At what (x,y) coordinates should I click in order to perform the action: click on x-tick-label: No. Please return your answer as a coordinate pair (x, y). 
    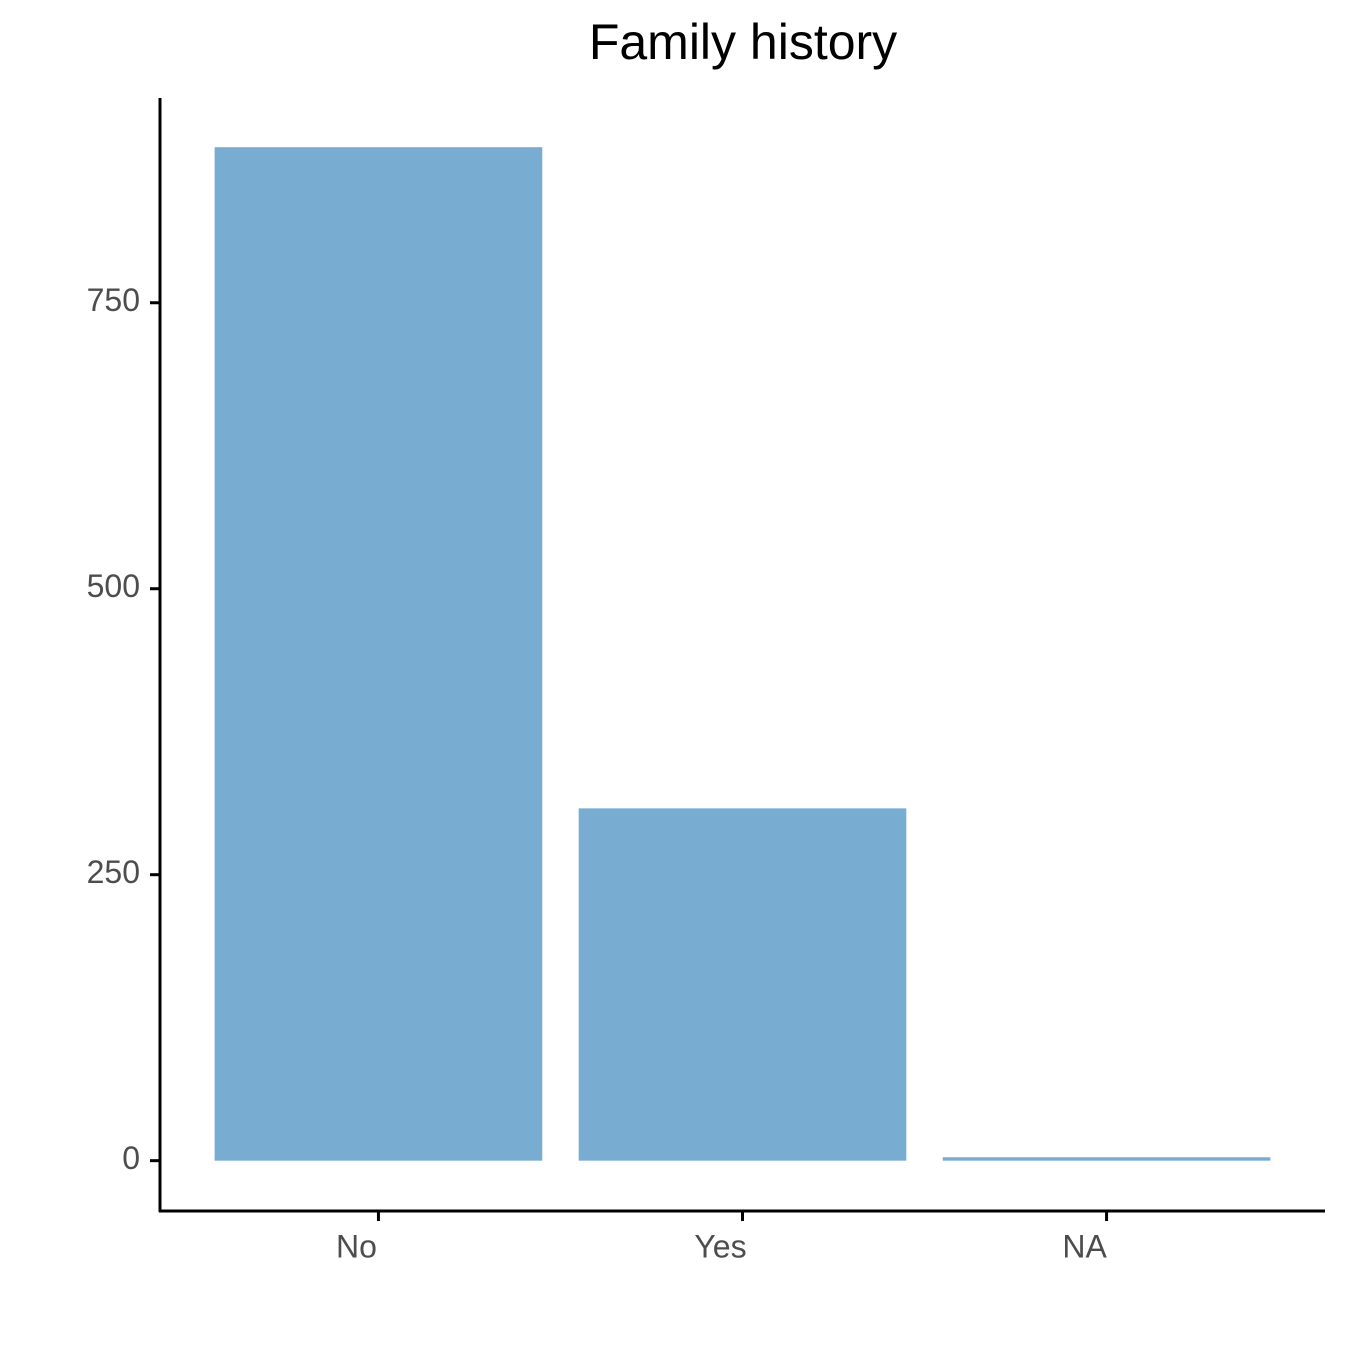
    Looking at the image, I should click on (356, 1246).